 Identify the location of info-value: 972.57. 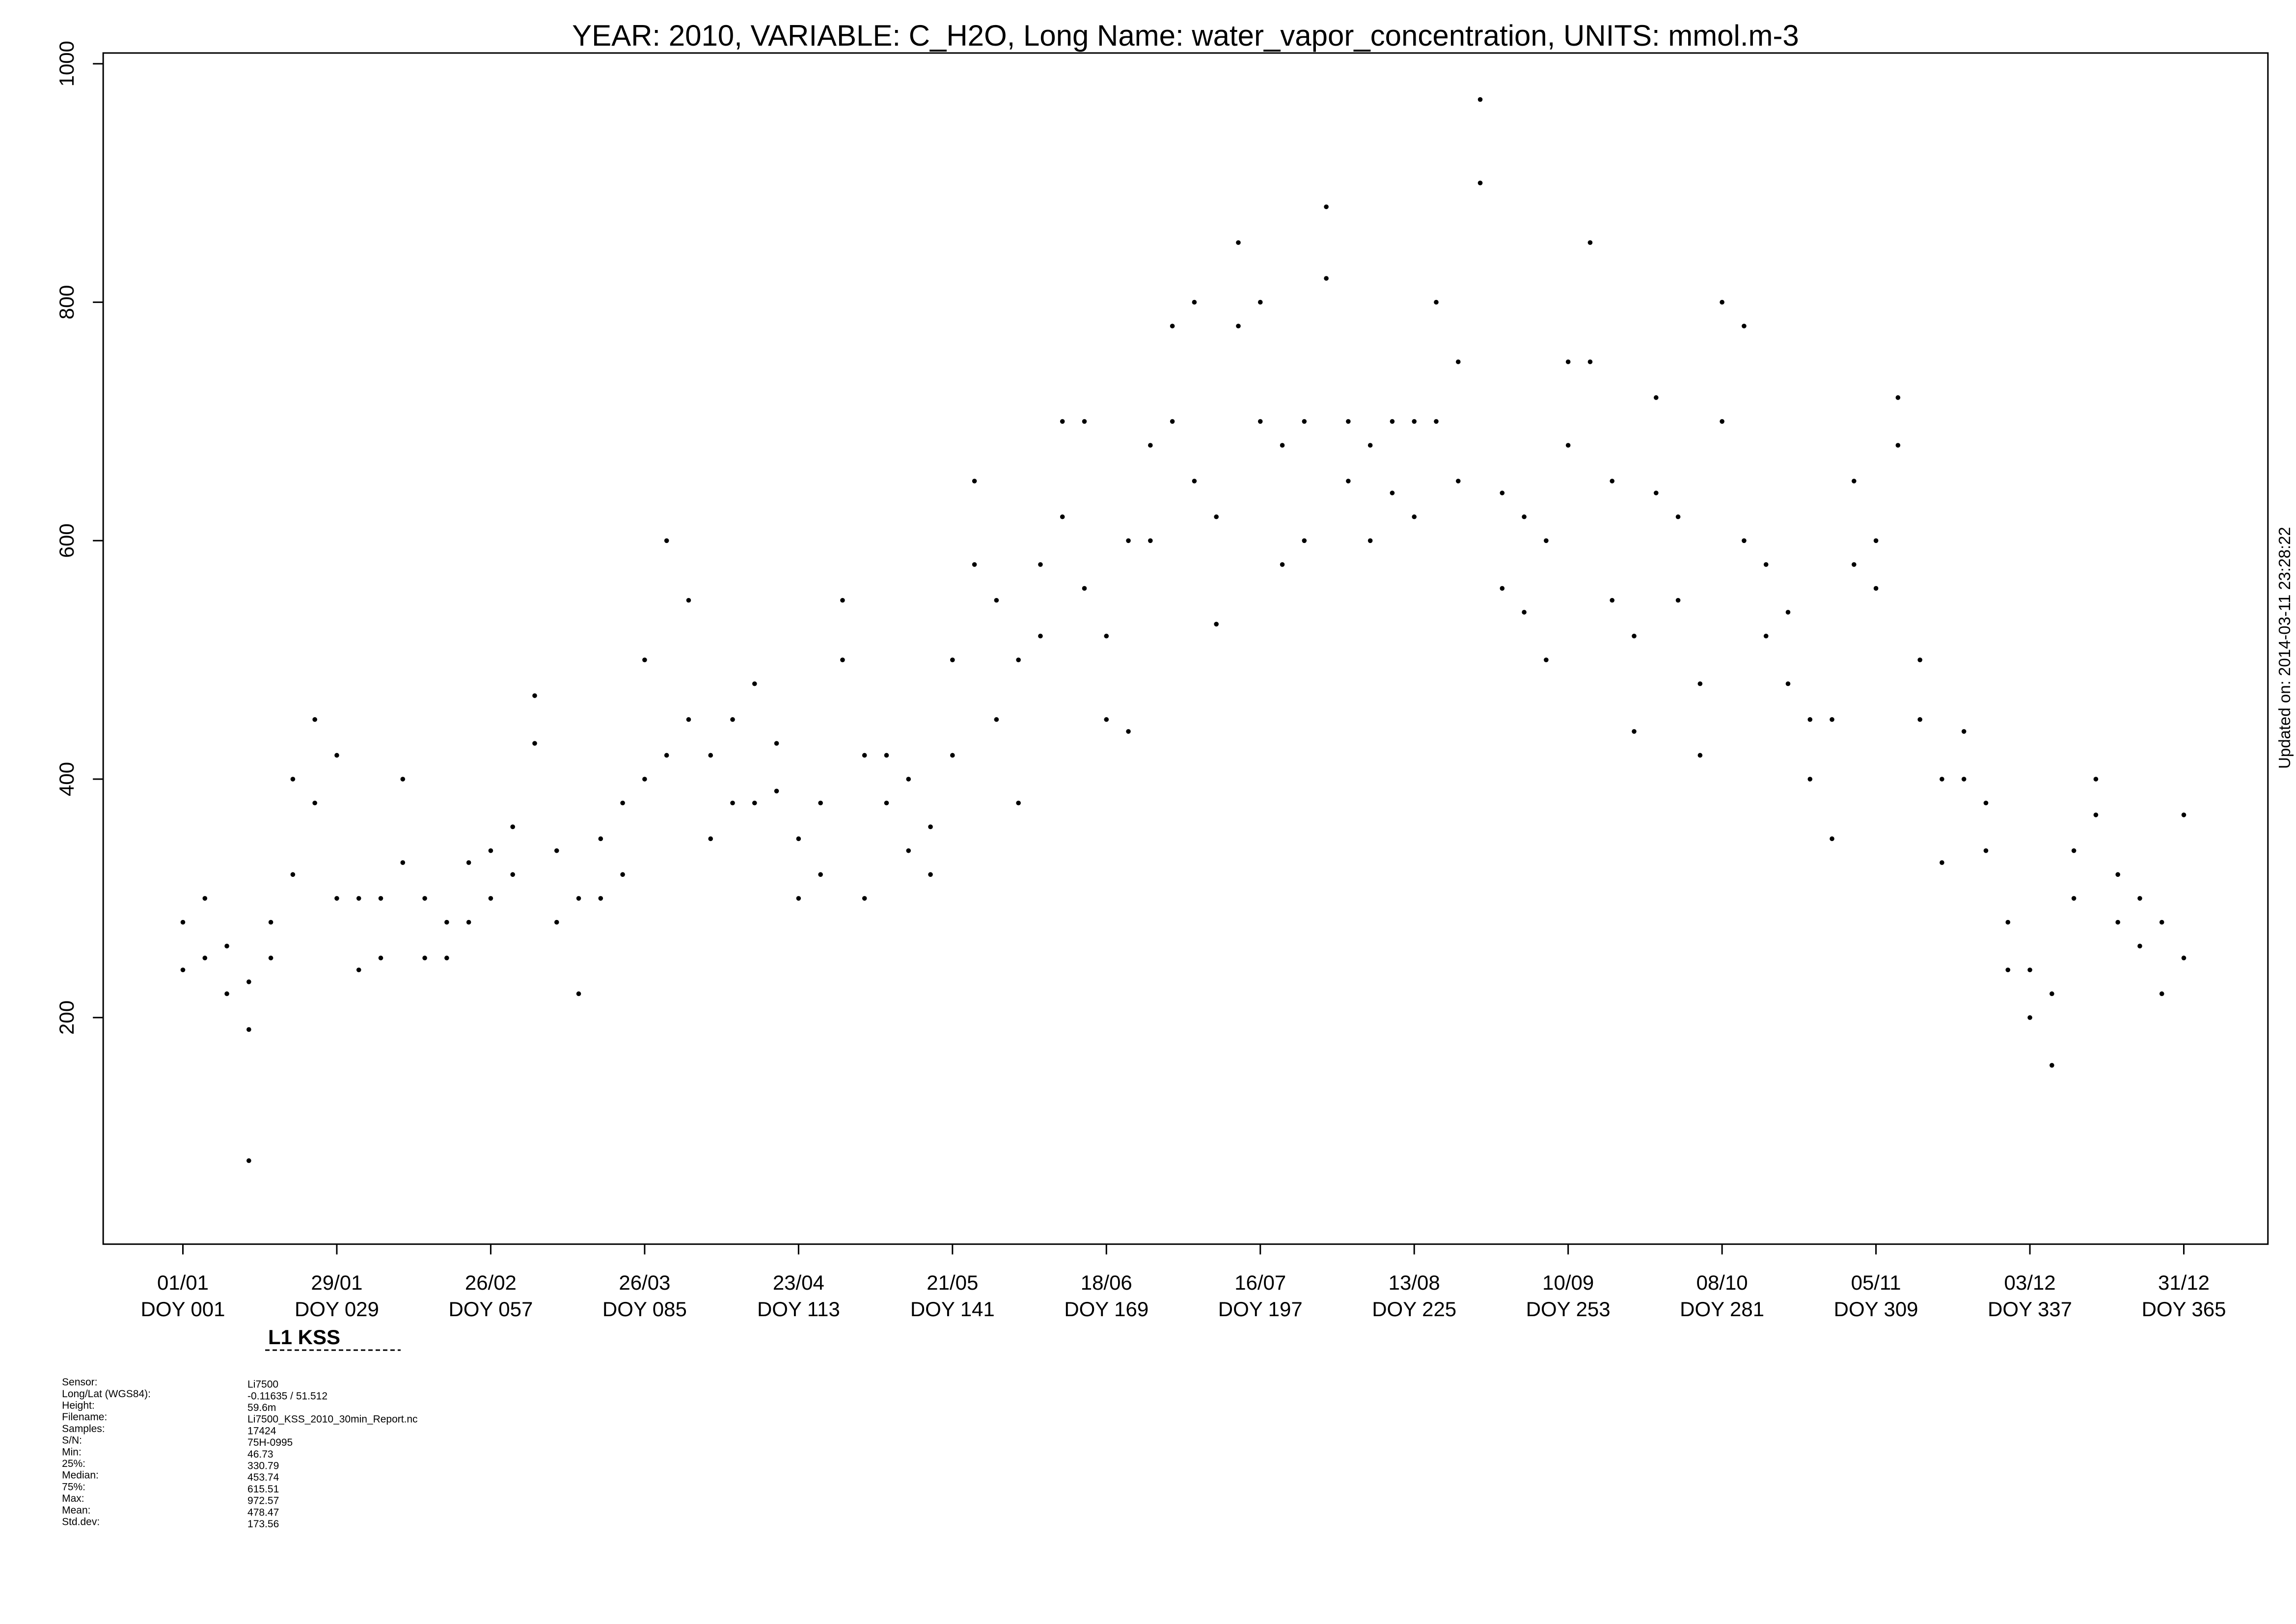
(263, 1501).